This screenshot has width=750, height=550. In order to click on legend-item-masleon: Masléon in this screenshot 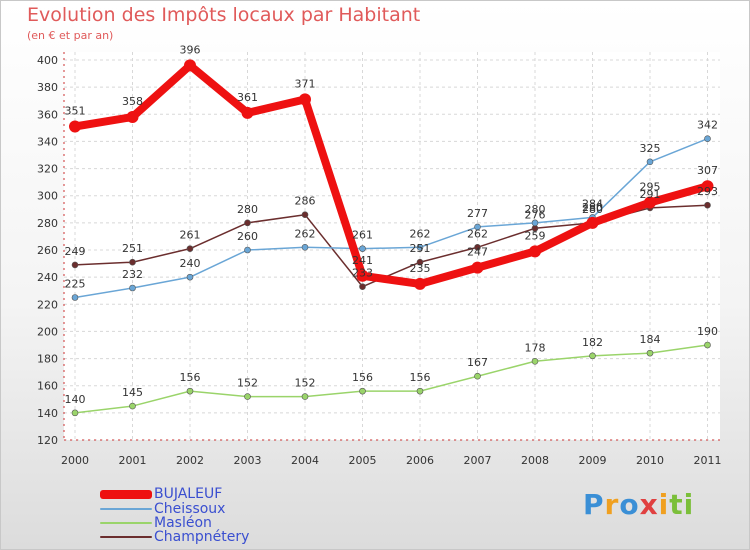, I will do `click(156, 523)`.